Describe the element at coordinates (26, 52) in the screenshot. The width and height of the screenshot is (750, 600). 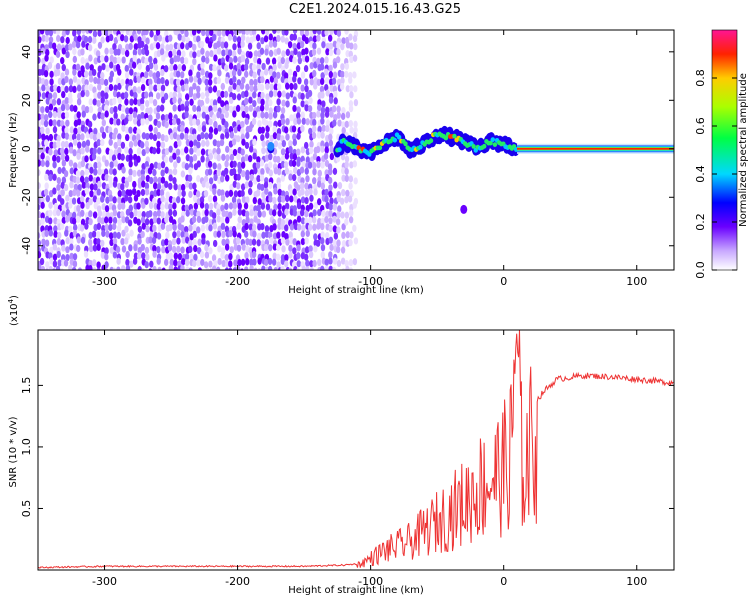
I see `spectrogram-y-tick-label: 40` at that location.